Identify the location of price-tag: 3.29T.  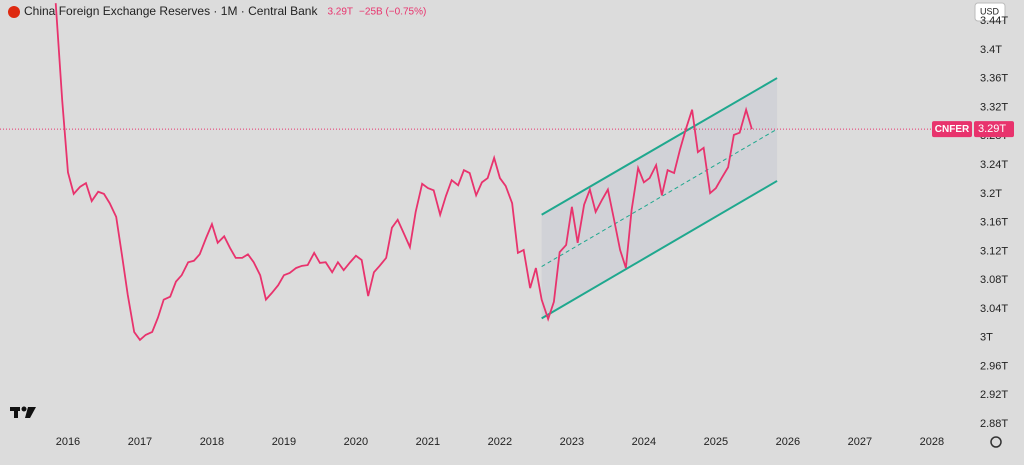
(992, 129).